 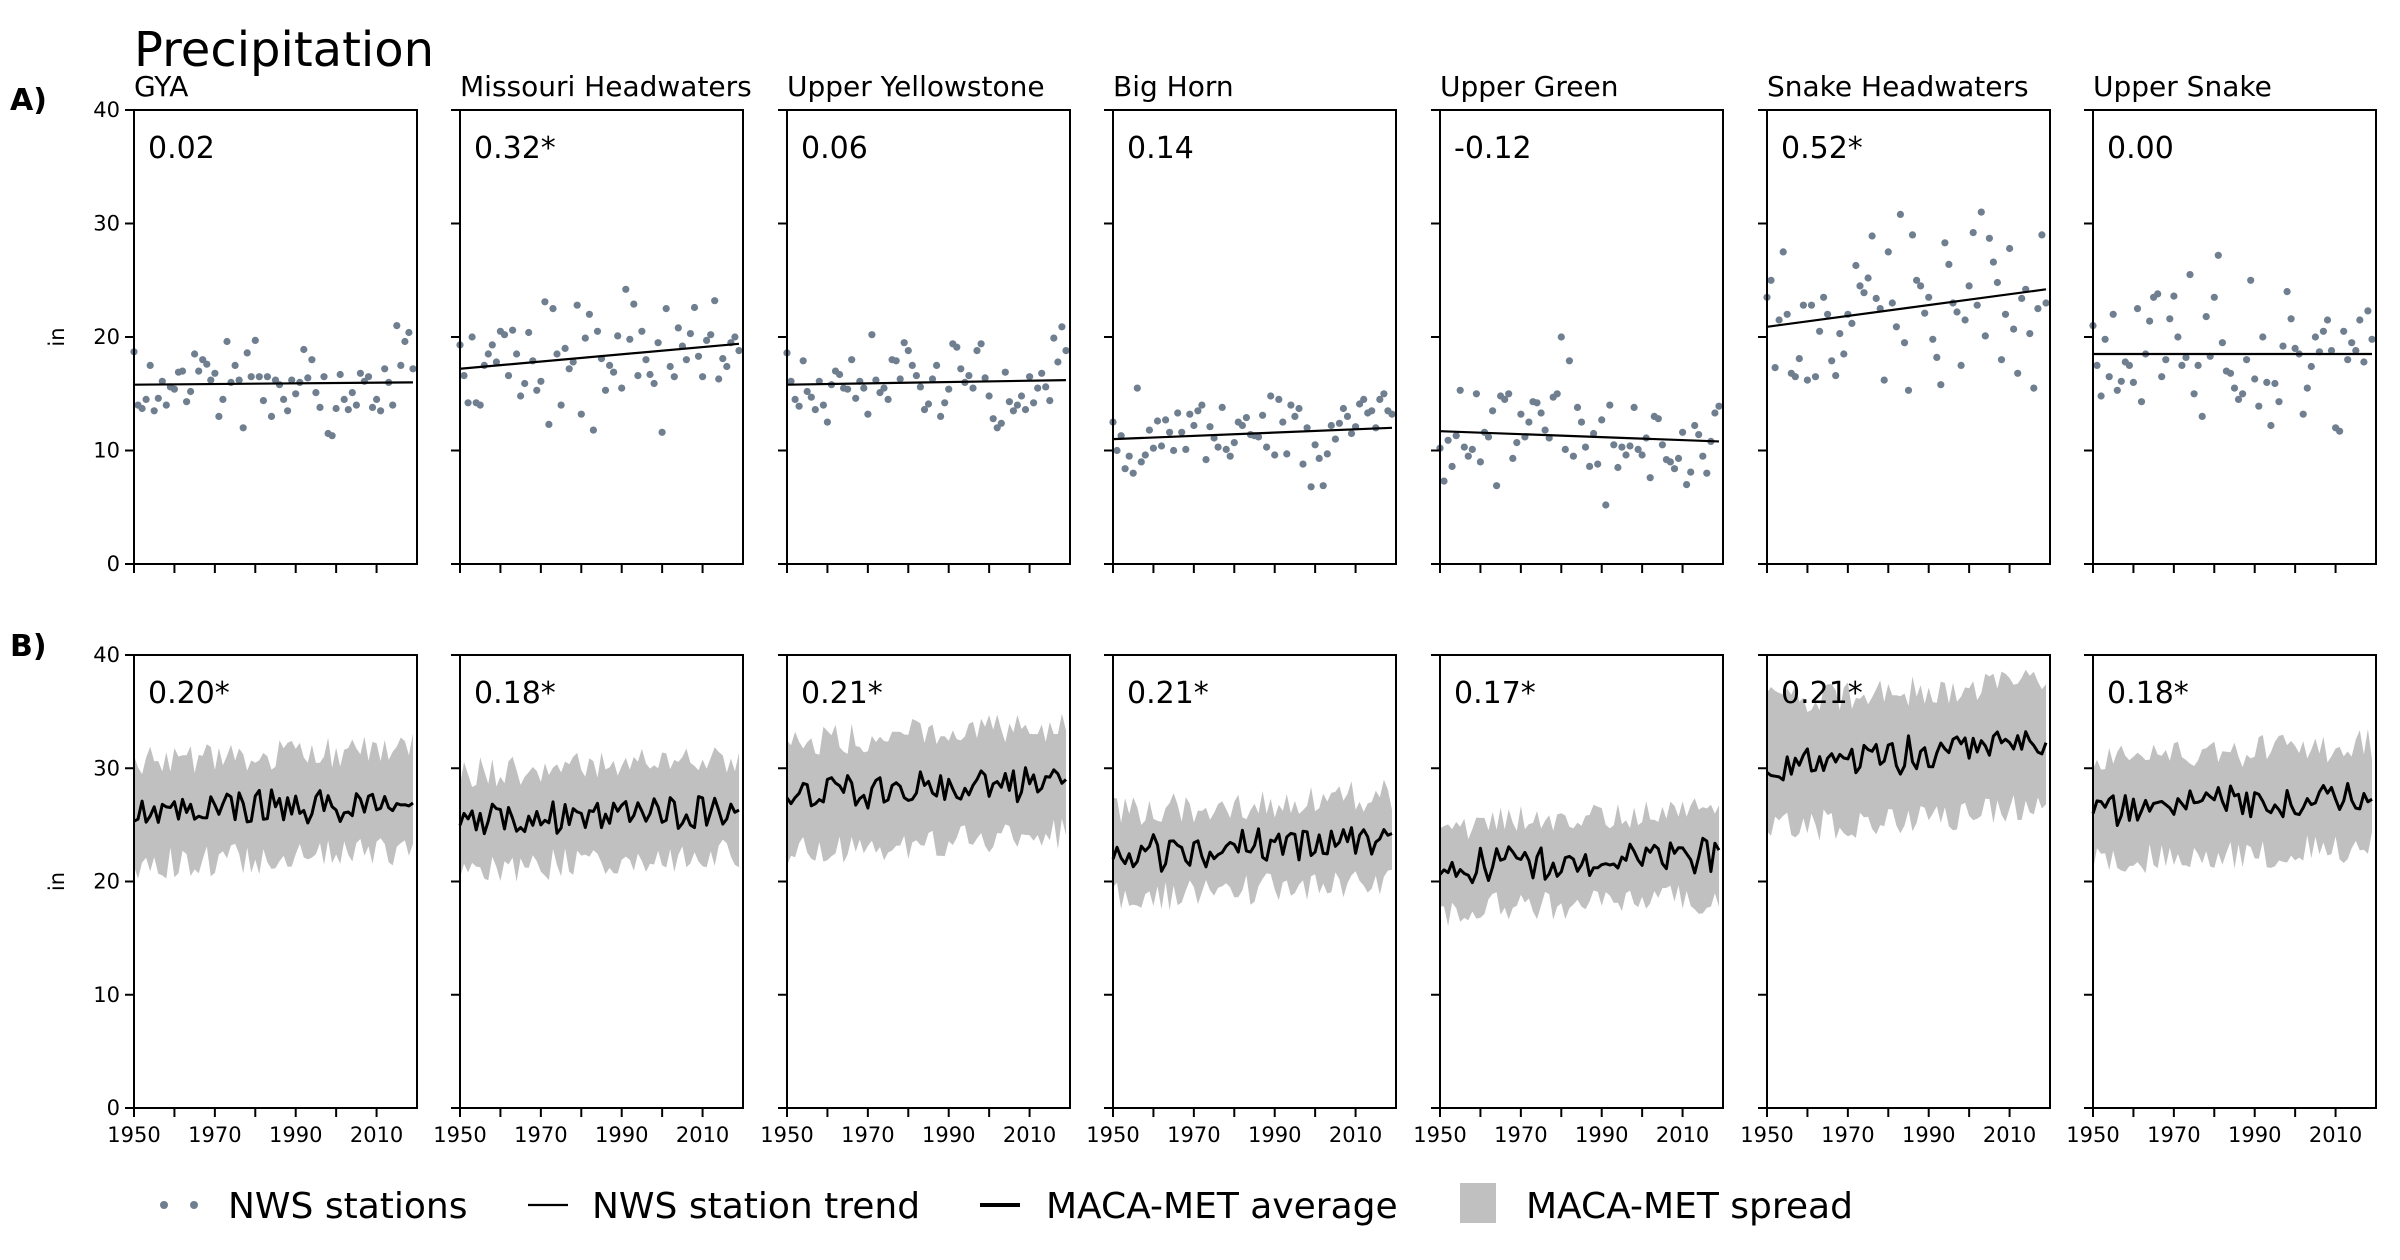 What do you see at coordinates (57, 881) in the screenshot?
I see `y-axis-label: in` at bounding box center [57, 881].